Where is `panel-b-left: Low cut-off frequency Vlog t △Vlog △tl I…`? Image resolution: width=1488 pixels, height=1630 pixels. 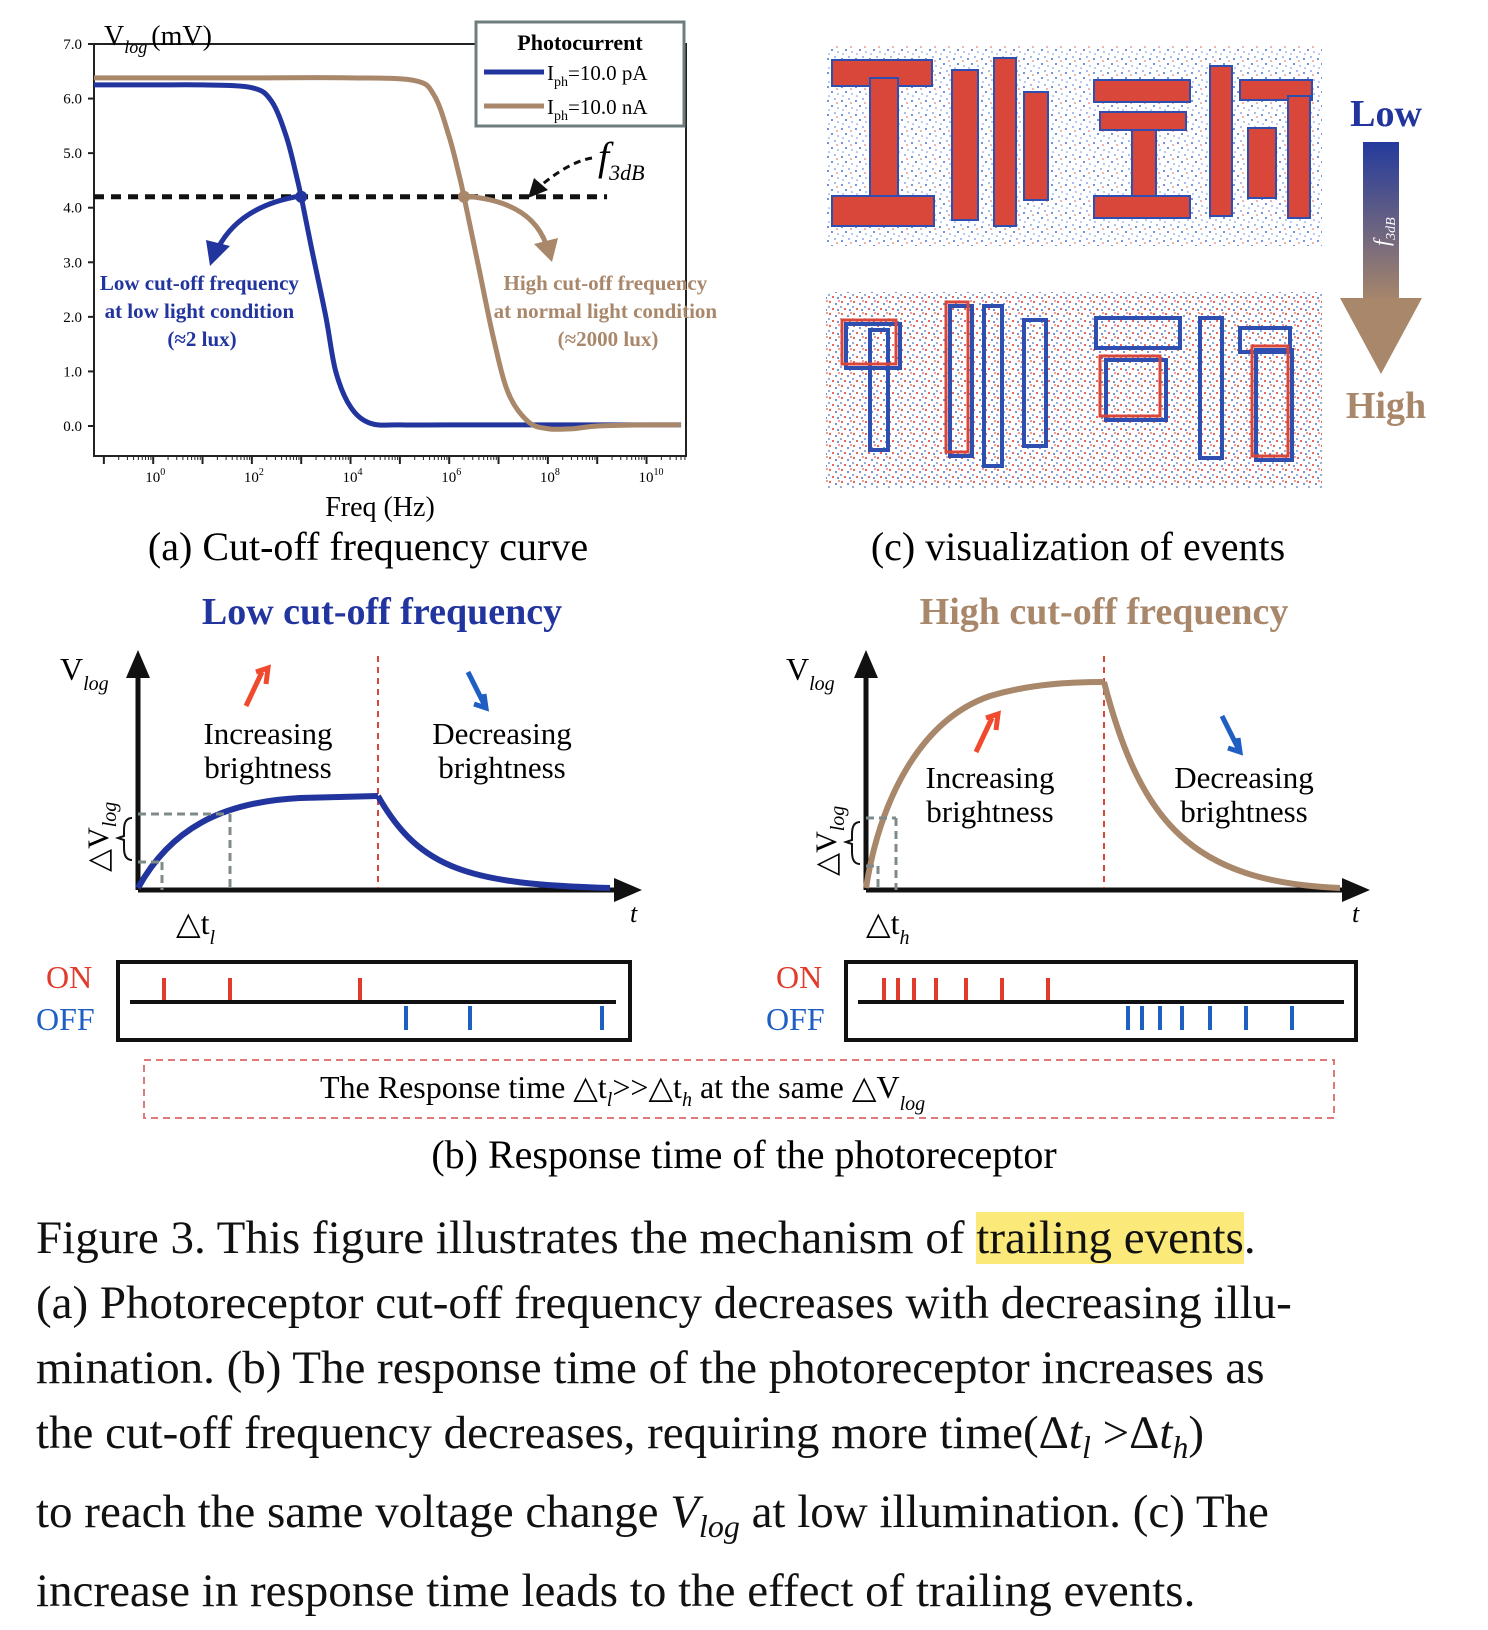 panel-b-left: Low cut-off frequency Vlog t △Vlog △tl I… is located at coordinates (339, 816).